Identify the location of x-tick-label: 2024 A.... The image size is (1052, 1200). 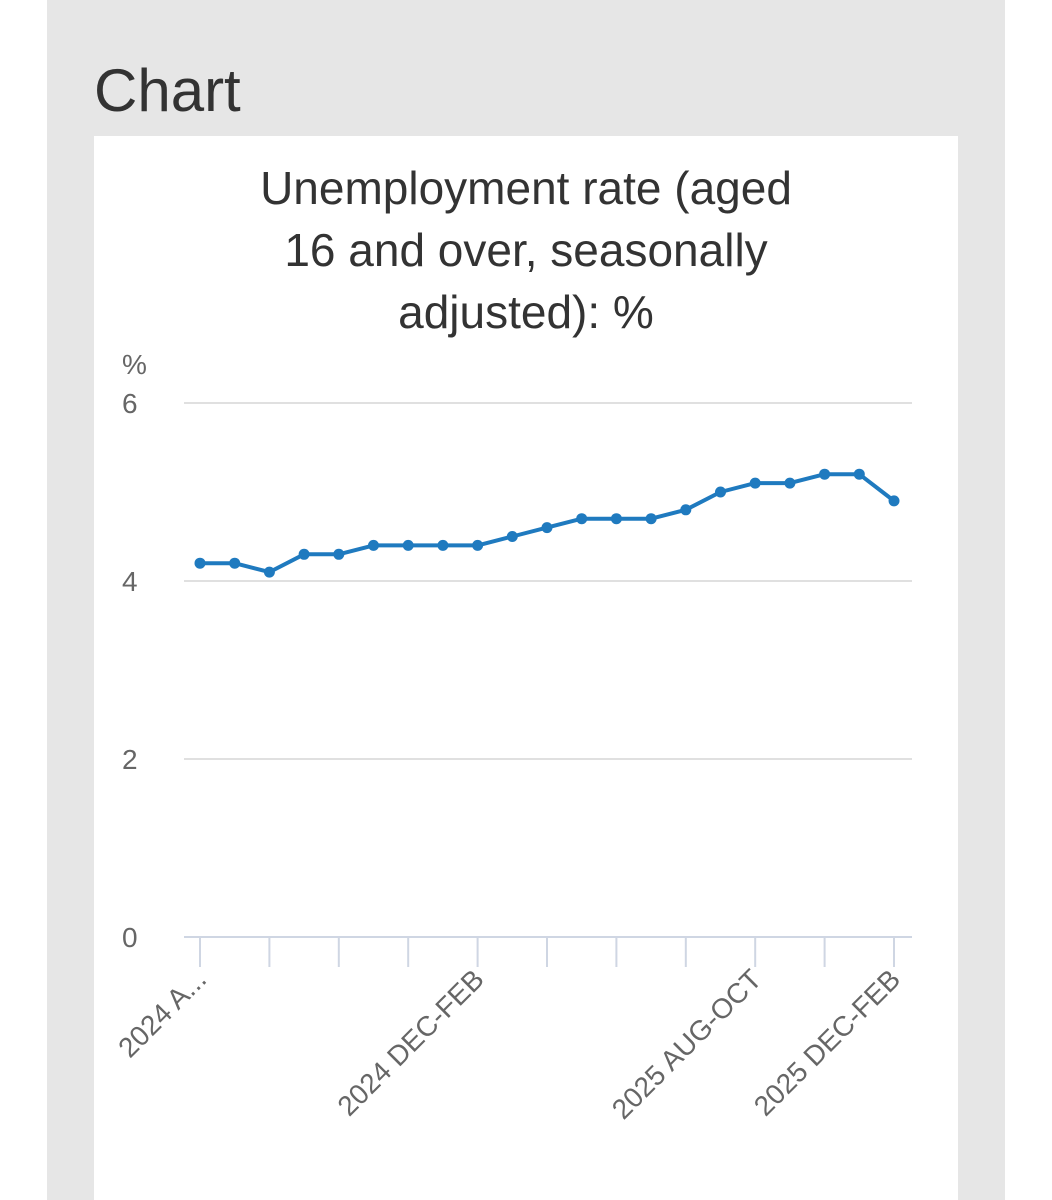
(162, 1013).